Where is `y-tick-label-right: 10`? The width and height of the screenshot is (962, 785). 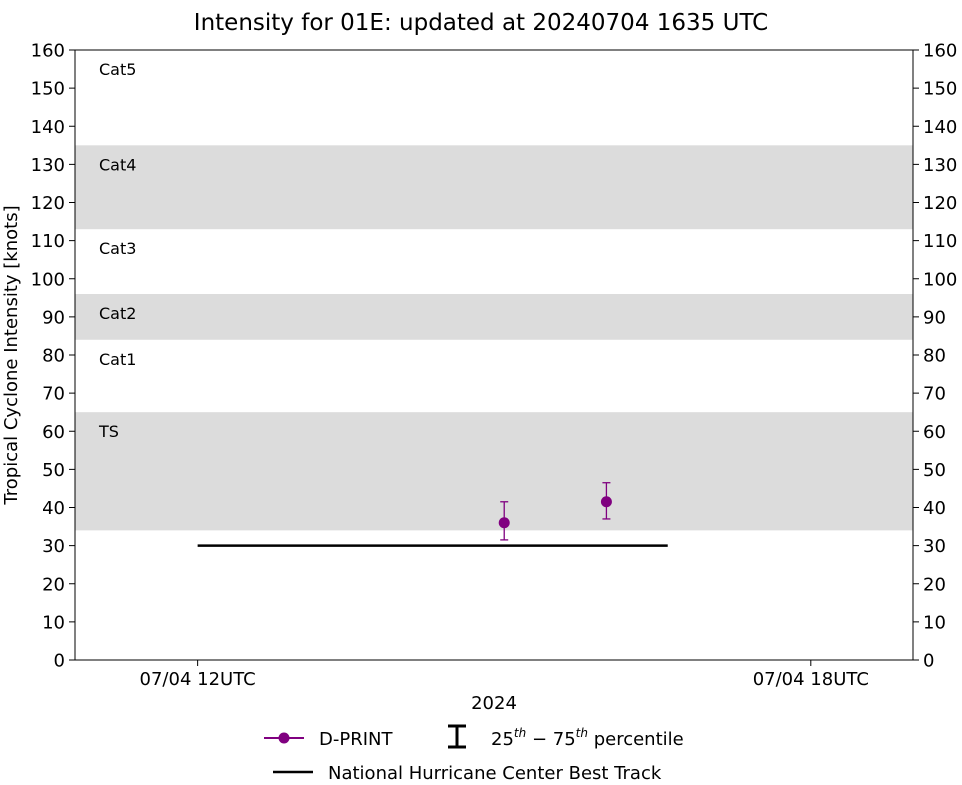
y-tick-label-right: 10 is located at coordinates (934, 622).